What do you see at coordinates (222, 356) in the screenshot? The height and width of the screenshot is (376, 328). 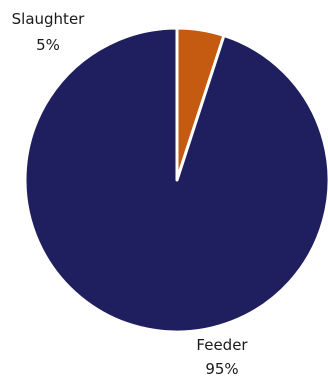 I see `slice-label-feeder: Feeder 95%` at bounding box center [222, 356].